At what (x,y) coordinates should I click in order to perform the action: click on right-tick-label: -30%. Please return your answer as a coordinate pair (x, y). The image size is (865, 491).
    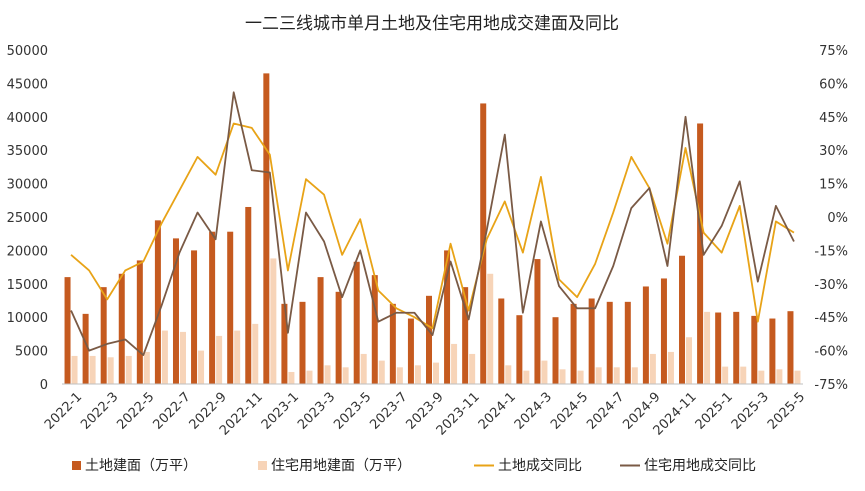
    Looking at the image, I should click on (831, 285).